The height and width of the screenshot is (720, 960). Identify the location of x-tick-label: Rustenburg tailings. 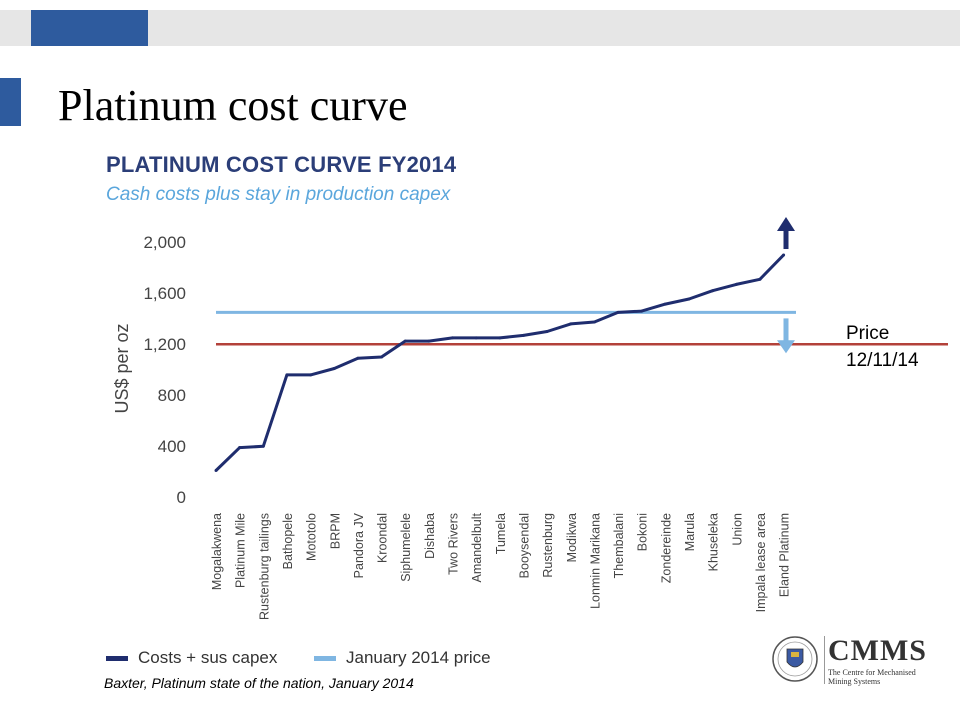
(264, 566).